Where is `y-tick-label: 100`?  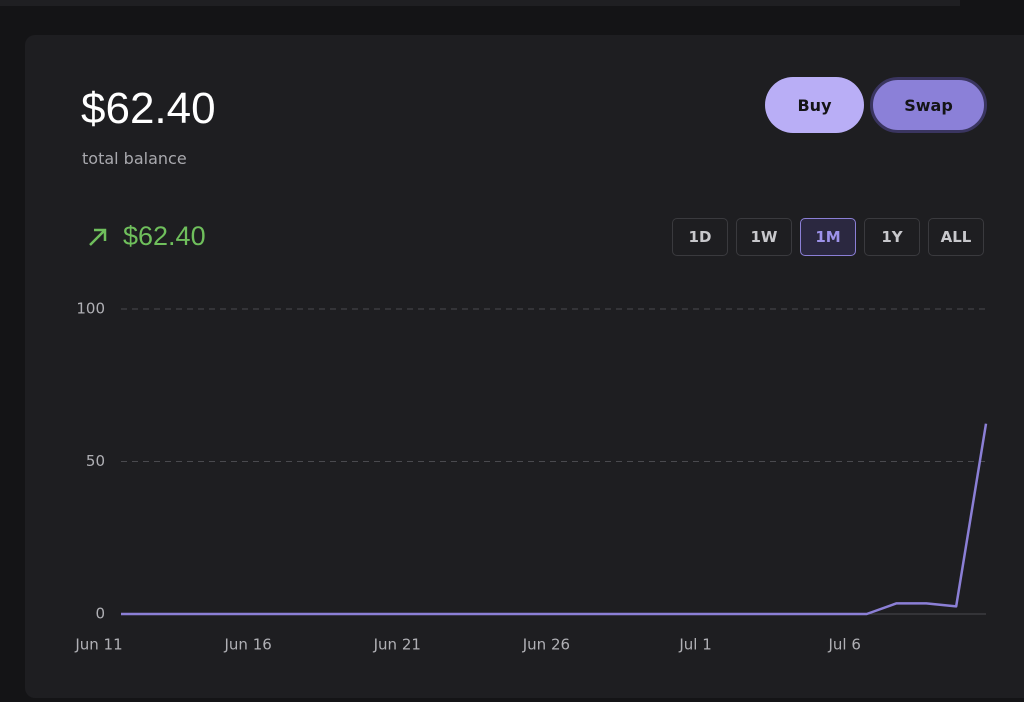 y-tick-label: 100 is located at coordinates (90, 309).